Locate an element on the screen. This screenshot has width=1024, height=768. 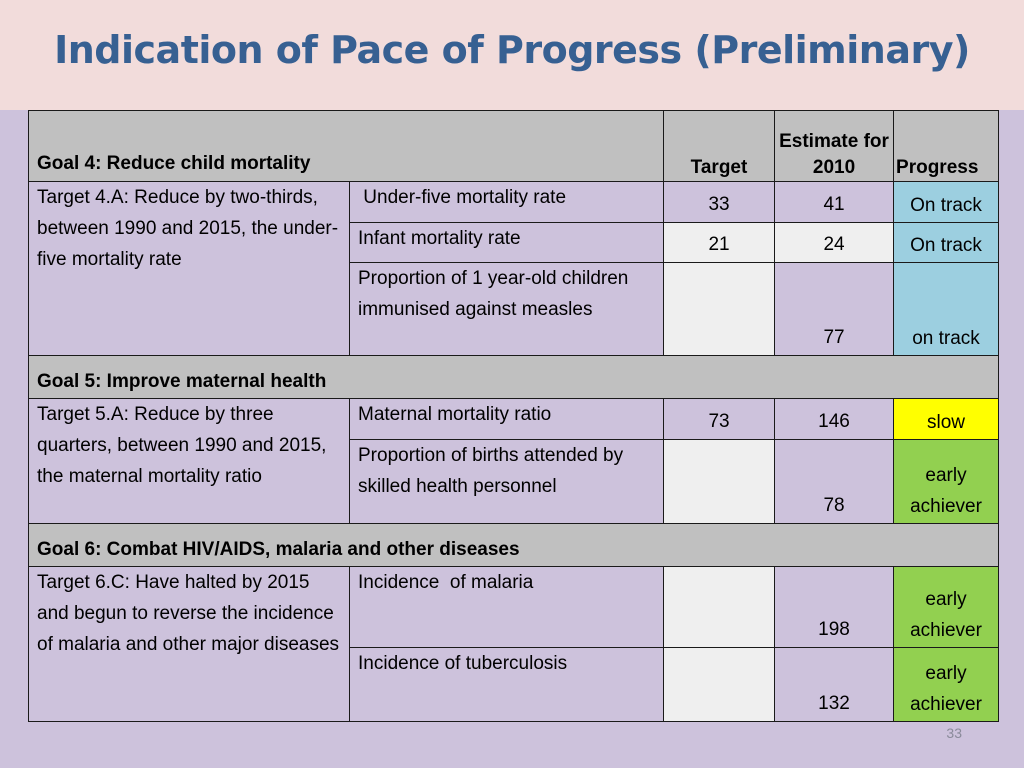
estimate-value: 132 is located at coordinates (834, 684).